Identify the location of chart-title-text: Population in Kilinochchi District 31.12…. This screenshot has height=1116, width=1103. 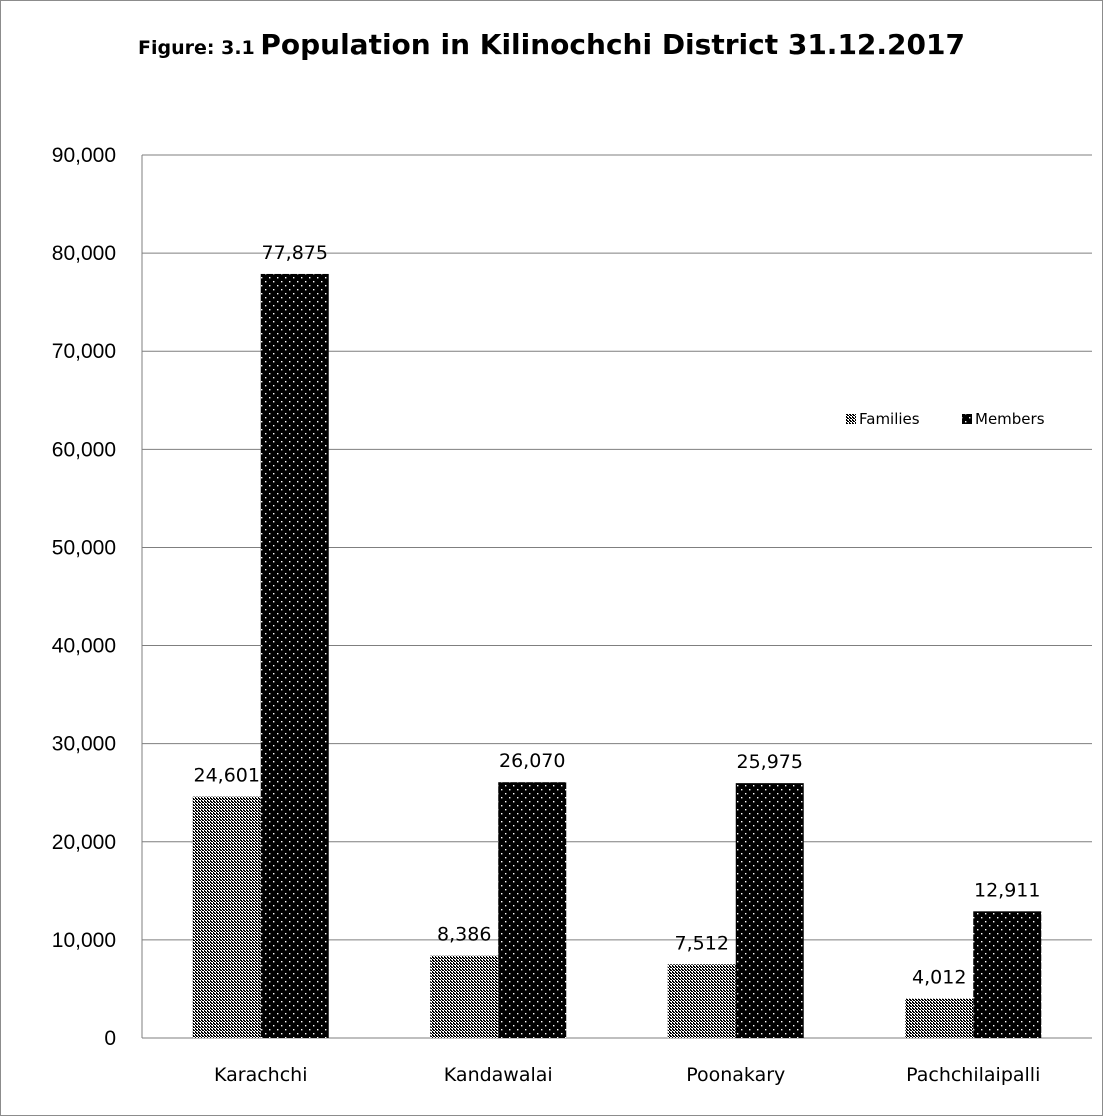
(612, 44).